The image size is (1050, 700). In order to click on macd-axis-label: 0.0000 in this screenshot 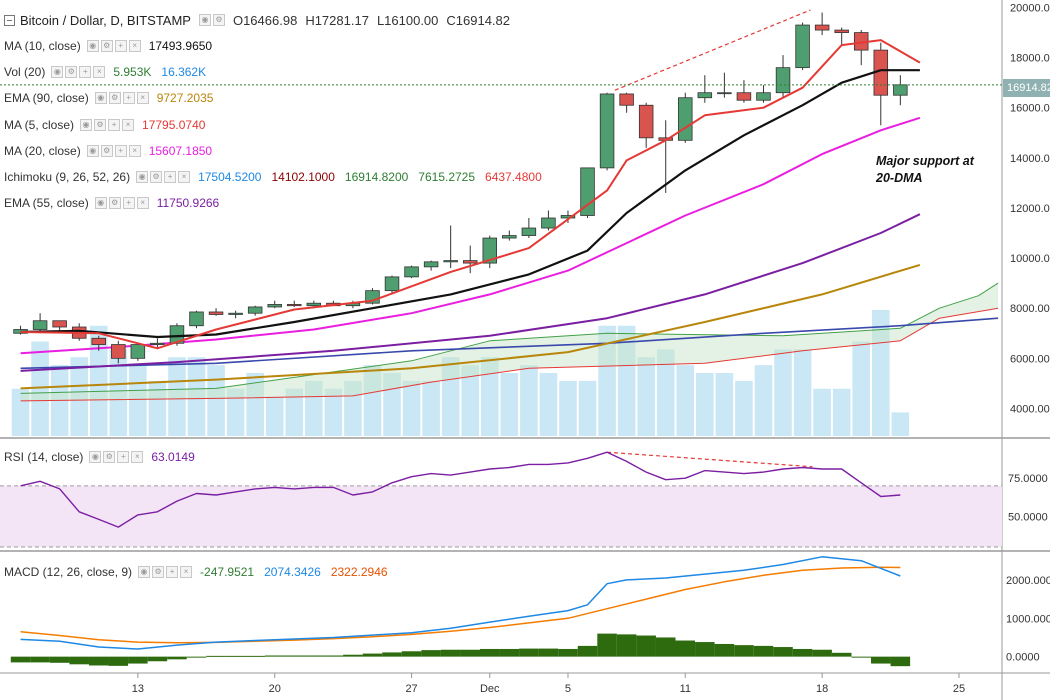, I will do `click(1023, 658)`.